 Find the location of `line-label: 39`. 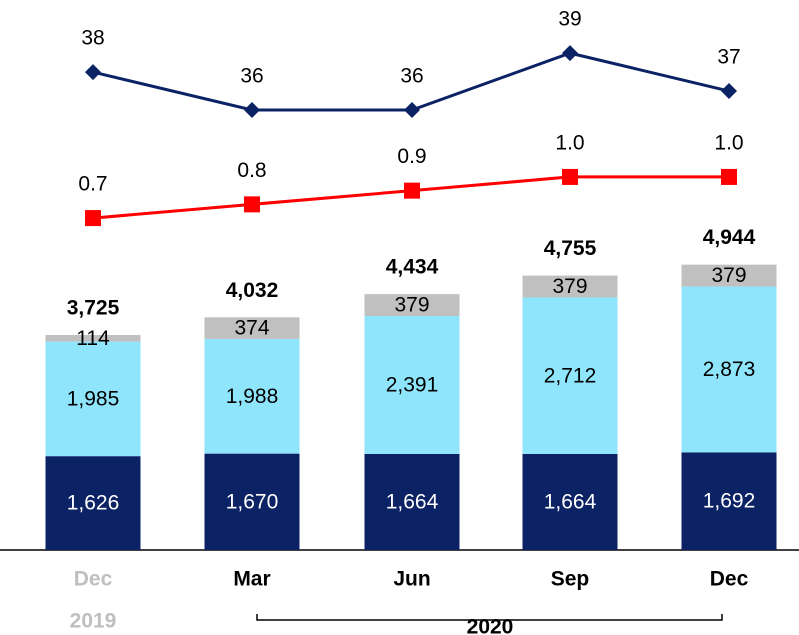

line-label: 39 is located at coordinates (569, 19).